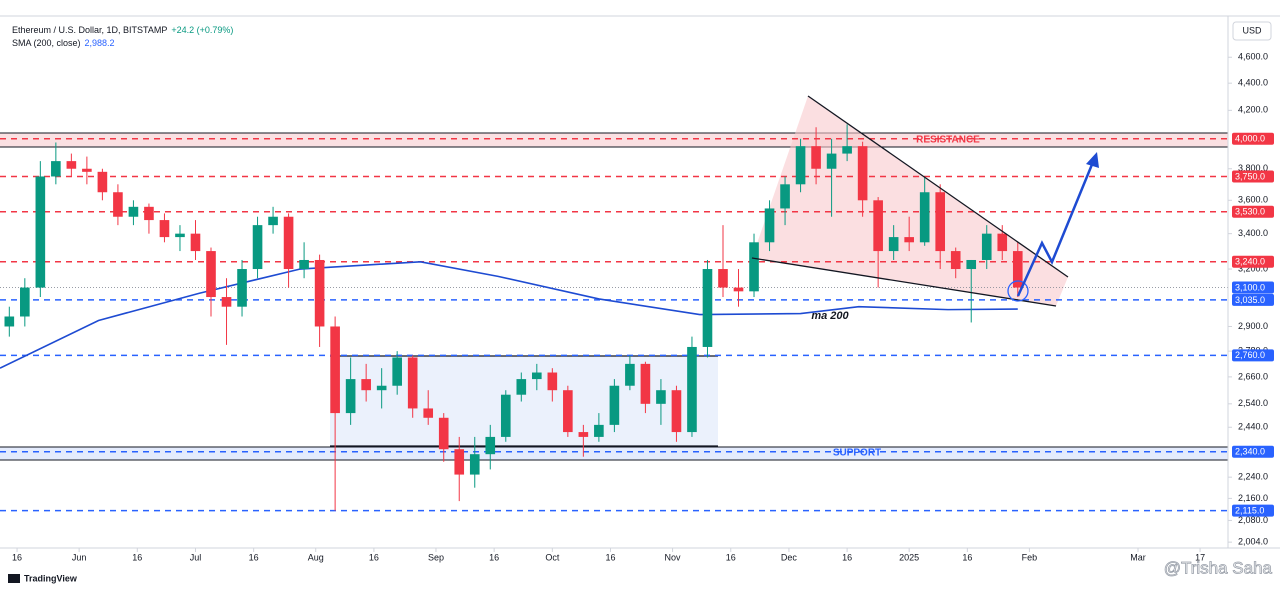  I want to click on indicator-value: 2,988.2, so click(99, 43).